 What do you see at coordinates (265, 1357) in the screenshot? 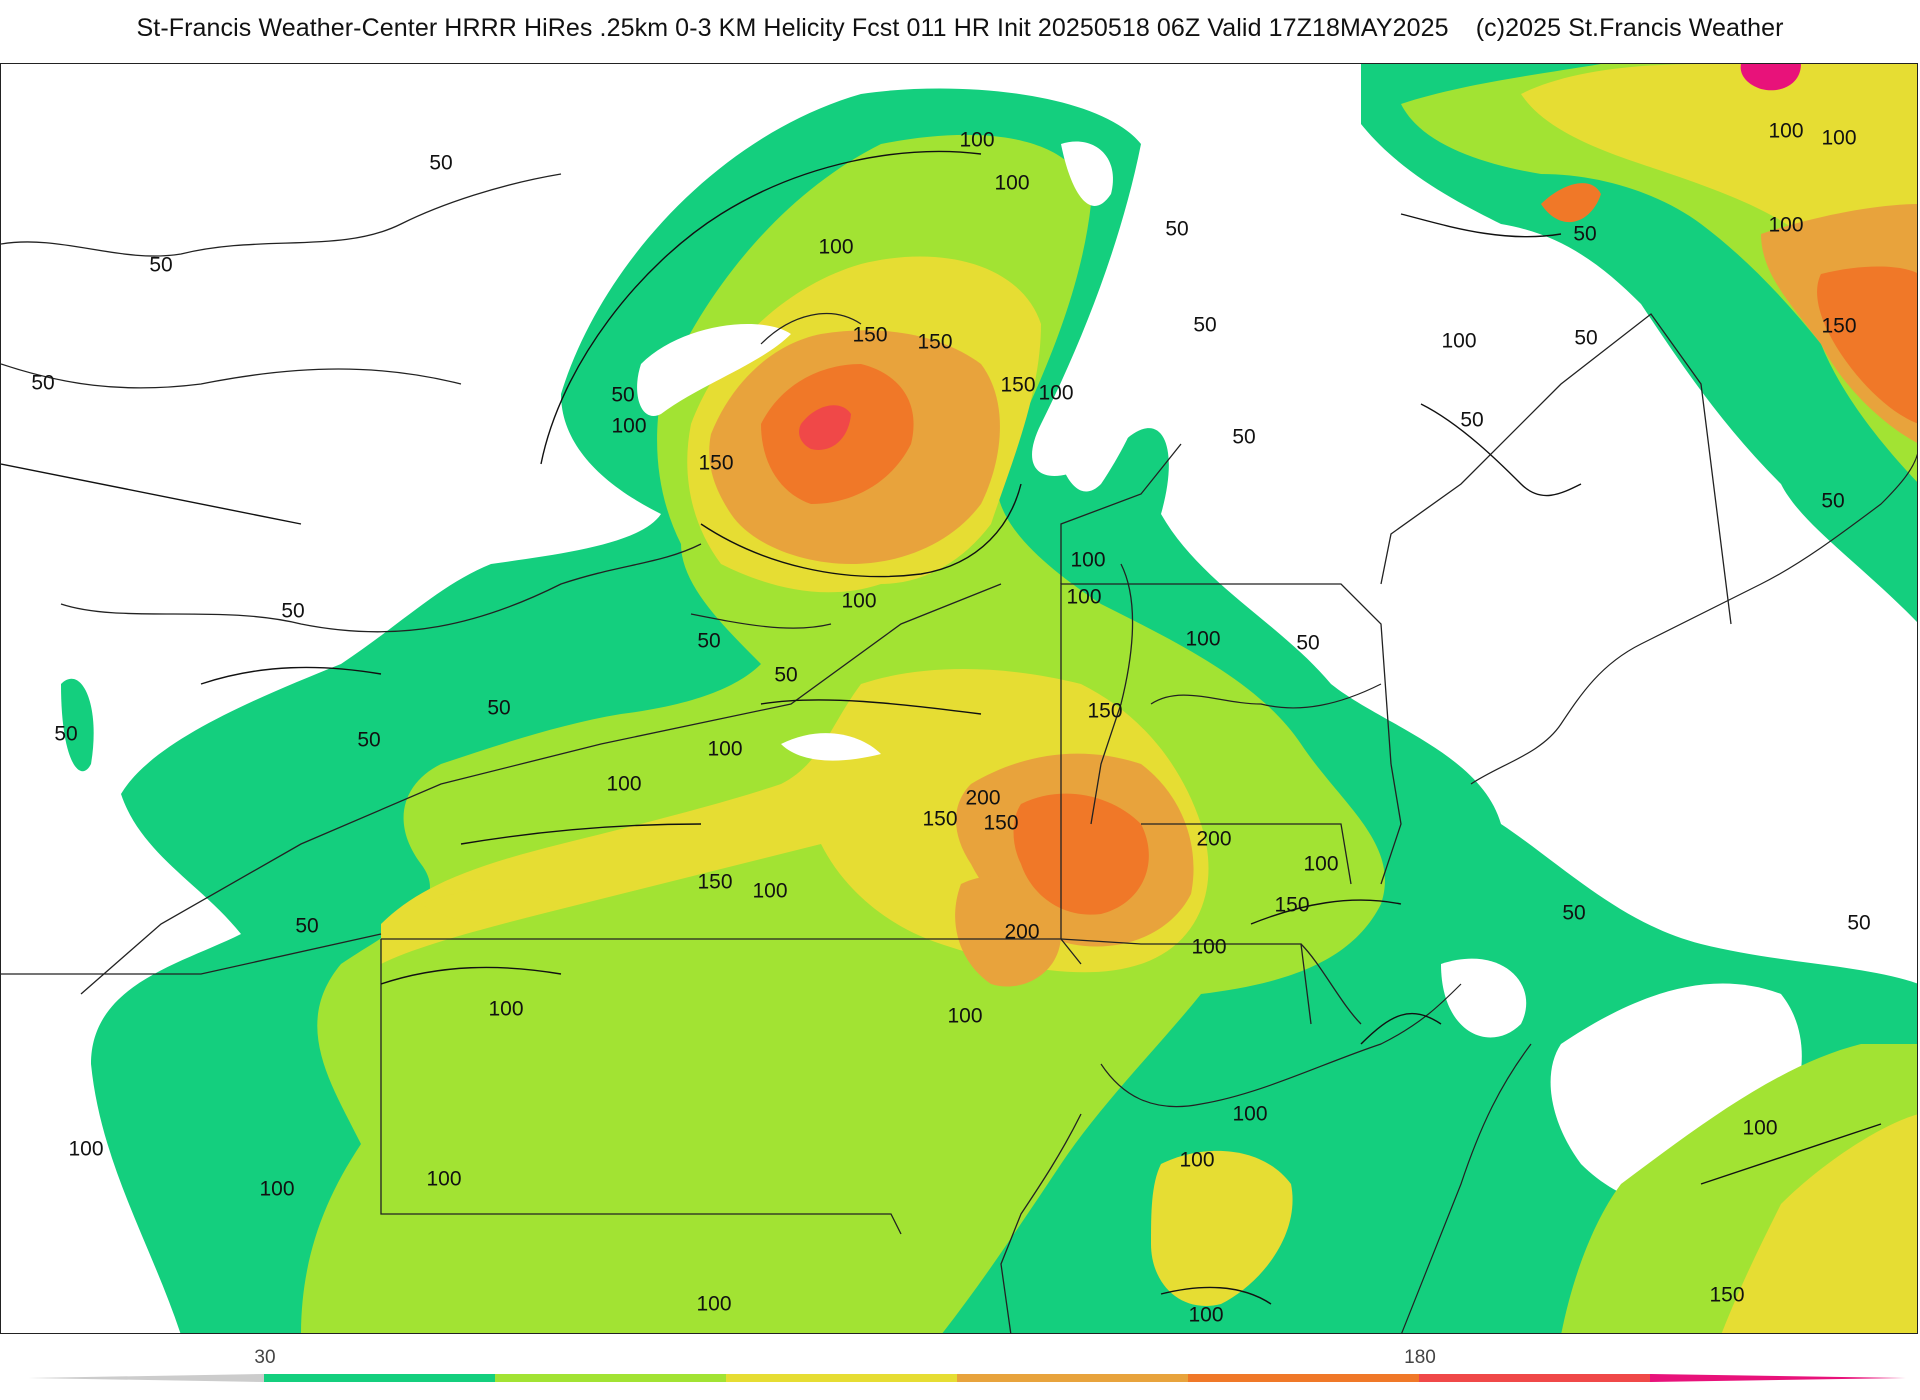
I see `colorbar-tick-30: 30` at bounding box center [265, 1357].